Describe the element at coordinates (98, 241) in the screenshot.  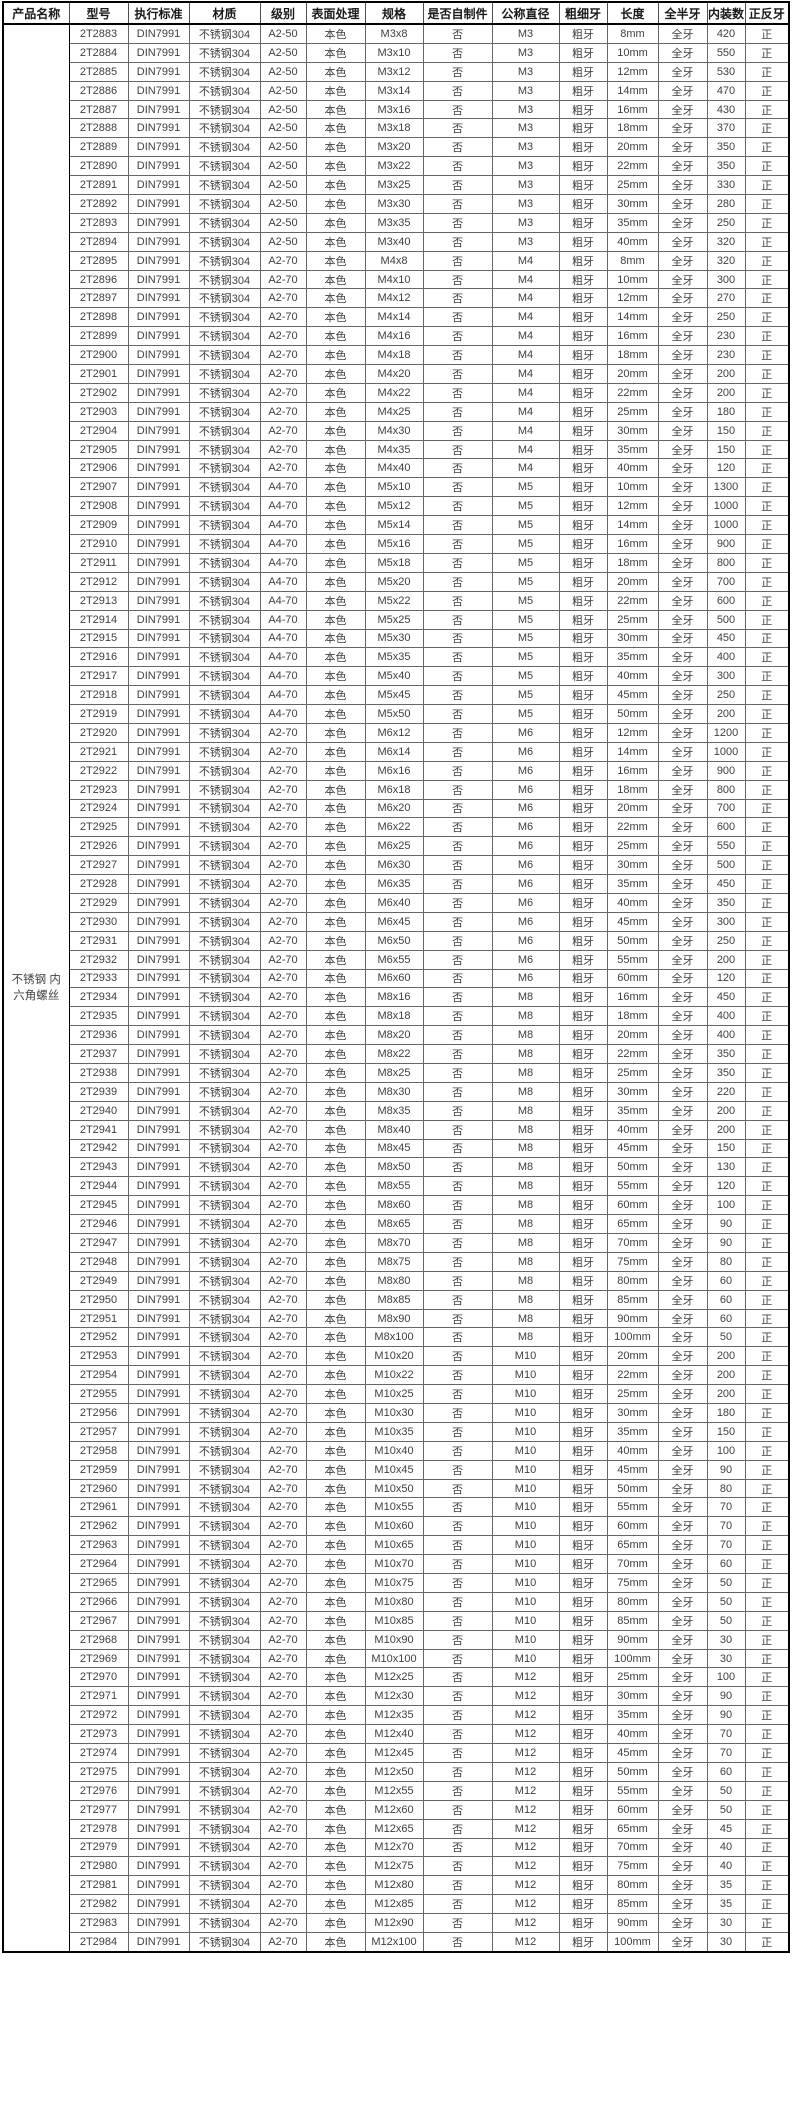
I see `cell-model: 2T2894` at that location.